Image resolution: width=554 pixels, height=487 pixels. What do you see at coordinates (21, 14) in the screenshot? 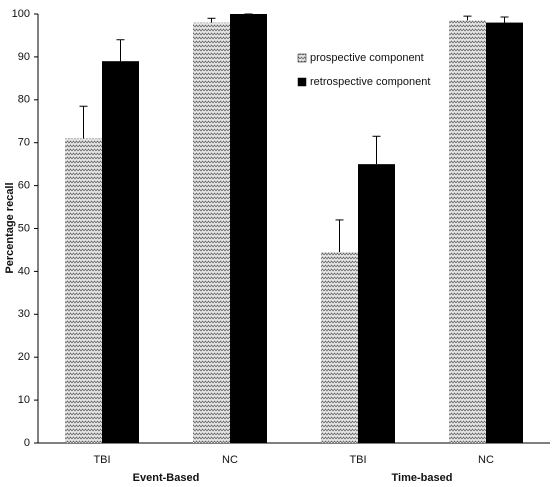
I see `y-tick-label: 100` at bounding box center [21, 14].